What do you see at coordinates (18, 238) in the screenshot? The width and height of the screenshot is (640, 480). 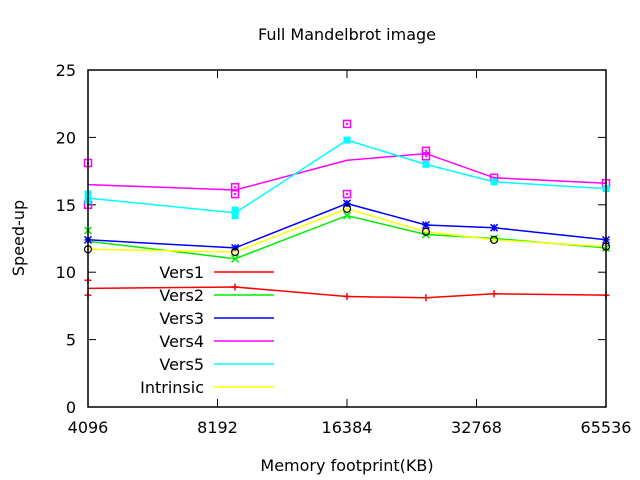 I see `y-axis-label: Speed-up` at bounding box center [18, 238].